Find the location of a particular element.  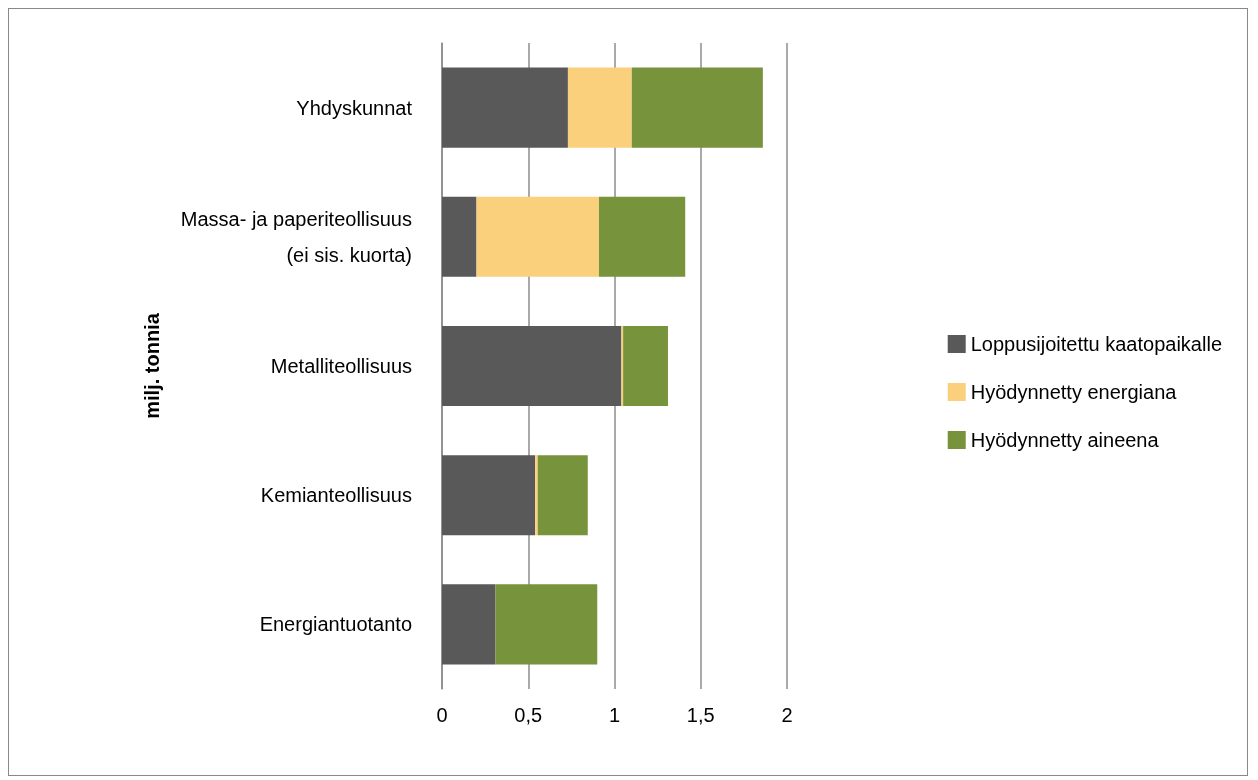

y-tick-label: Metalliteollisuus is located at coordinates (341, 366).